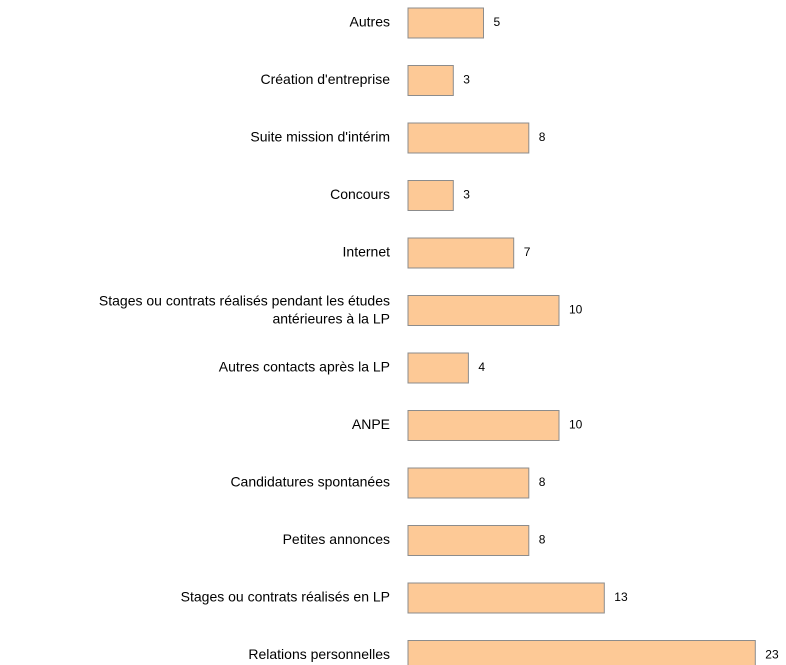 This screenshot has height=665, width=786. What do you see at coordinates (310, 482) in the screenshot?
I see `category-label: Candidatures spontanées` at bounding box center [310, 482].